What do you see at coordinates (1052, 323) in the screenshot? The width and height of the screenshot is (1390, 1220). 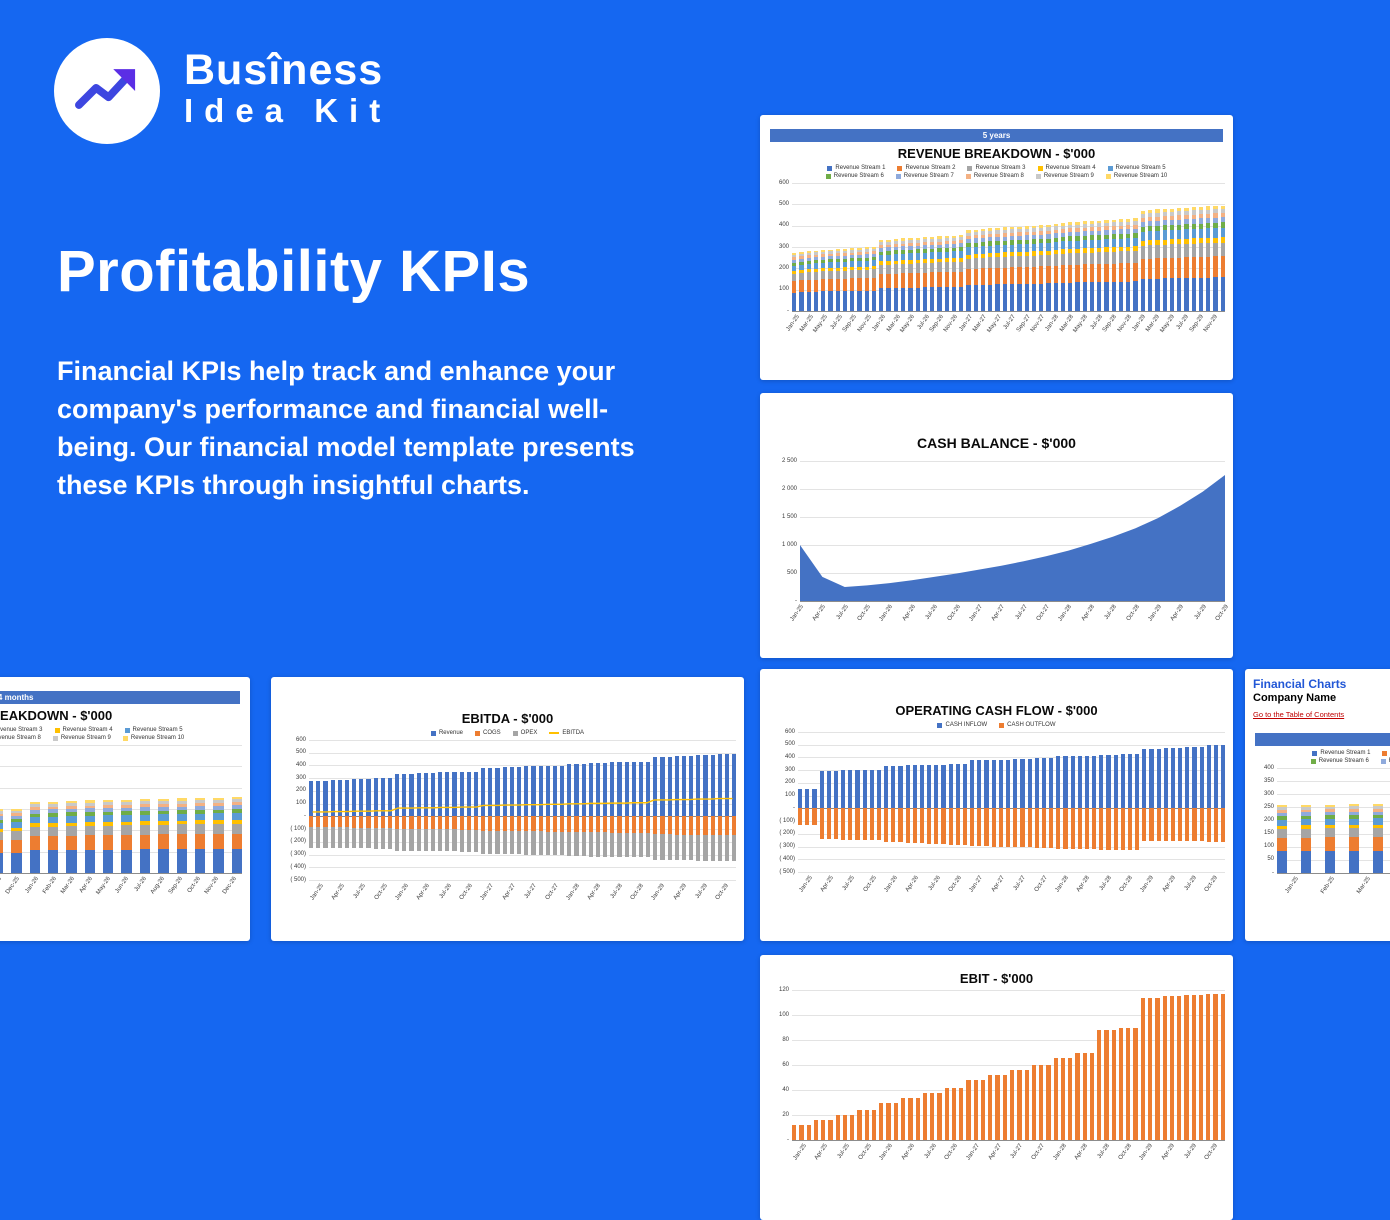 I see `x-tick-label: Jan-28` at bounding box center [1052, 323].